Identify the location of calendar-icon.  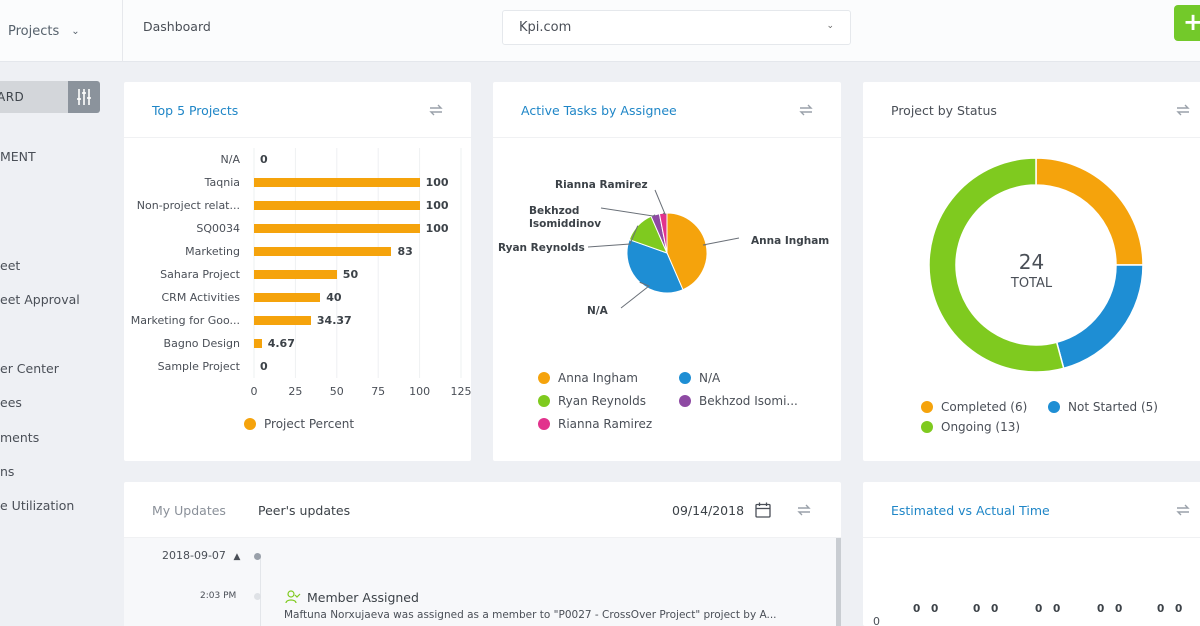
(763, 510).